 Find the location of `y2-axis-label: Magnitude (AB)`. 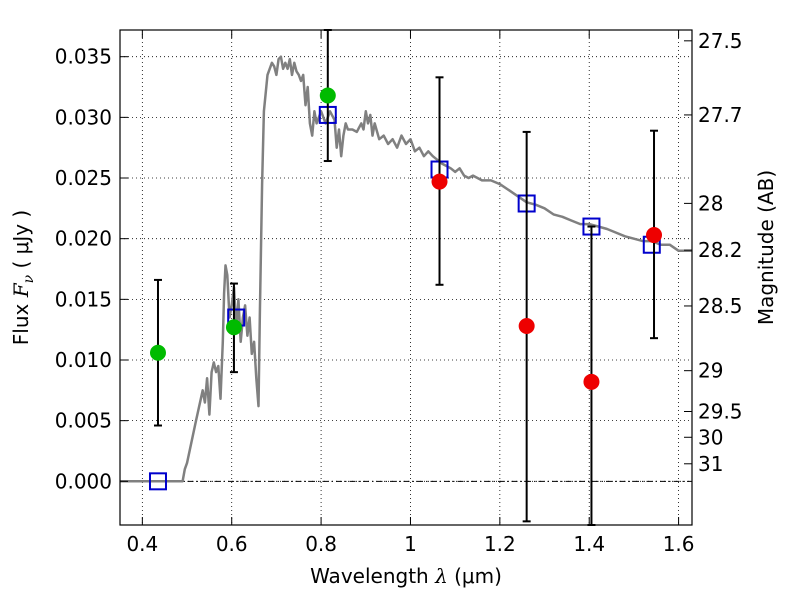

y2-axis-label: Magnitude (AB) is located at coordinates (766, 247).